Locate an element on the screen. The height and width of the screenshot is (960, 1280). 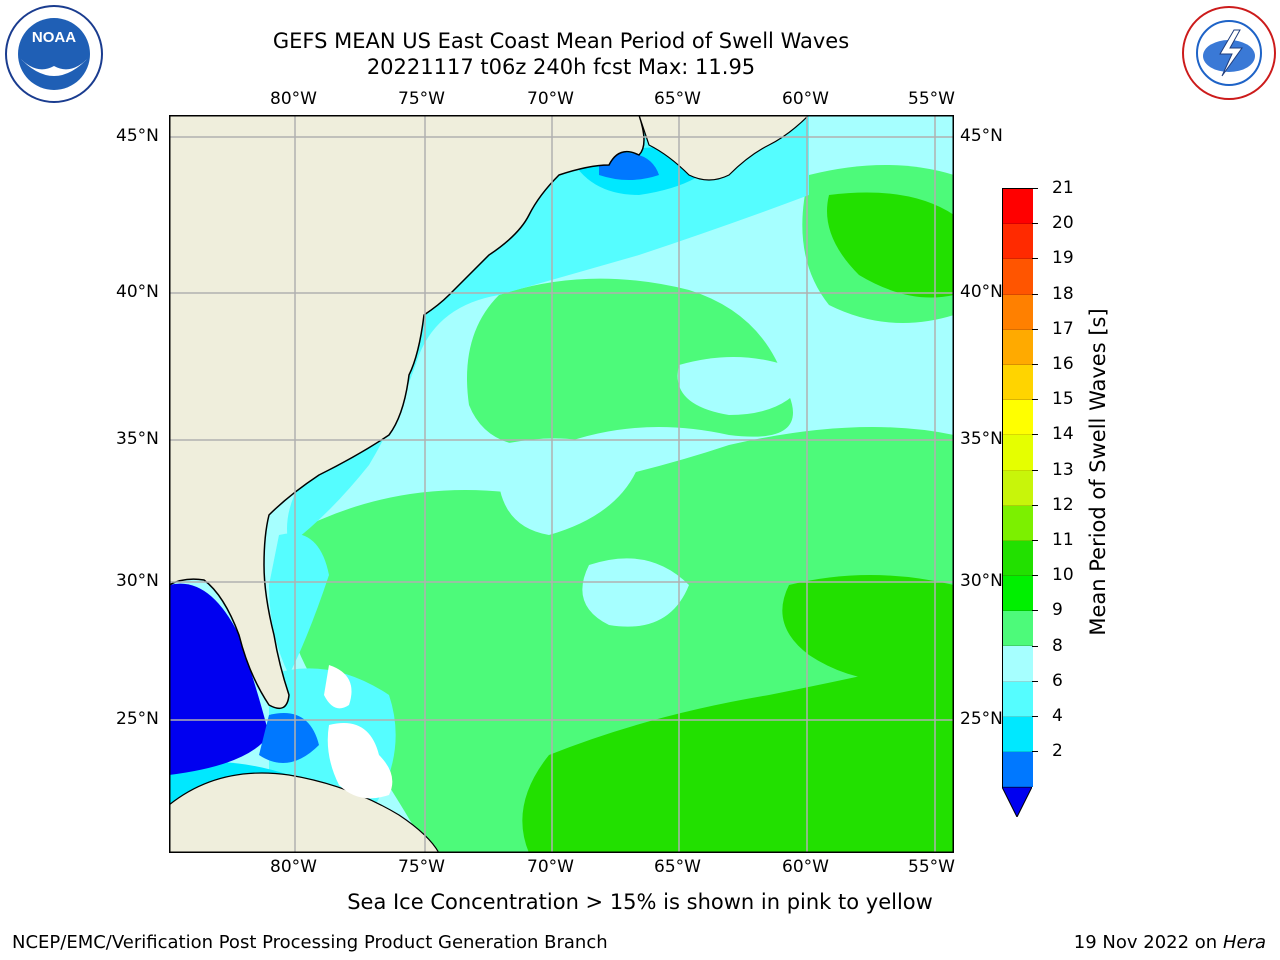
lat-label-right: 25°N is located at coordinates (981, 719).